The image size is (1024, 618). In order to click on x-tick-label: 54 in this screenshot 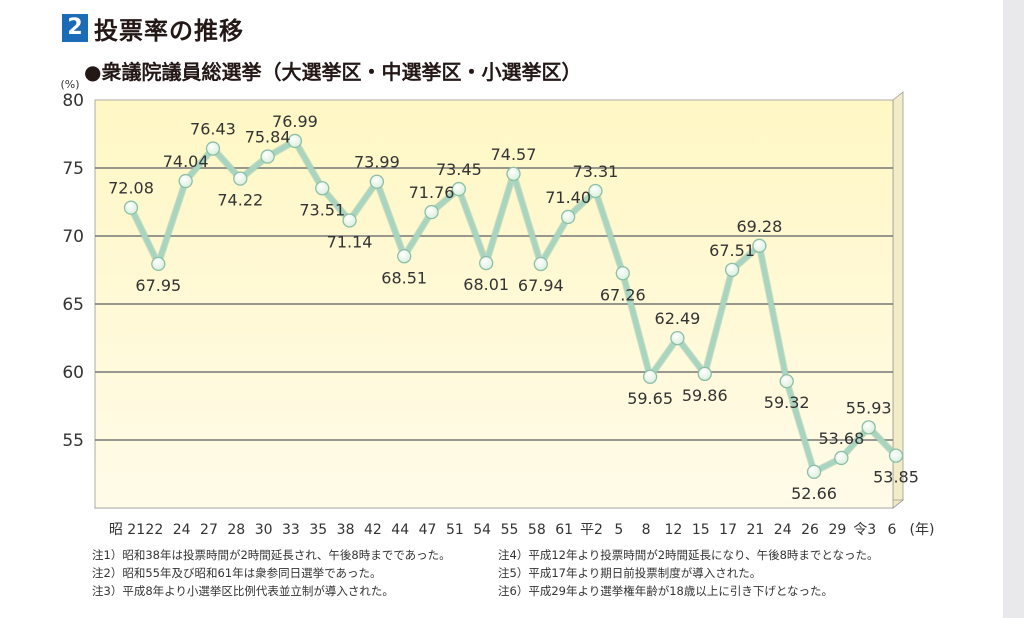, I will do `click(482, 530)`.